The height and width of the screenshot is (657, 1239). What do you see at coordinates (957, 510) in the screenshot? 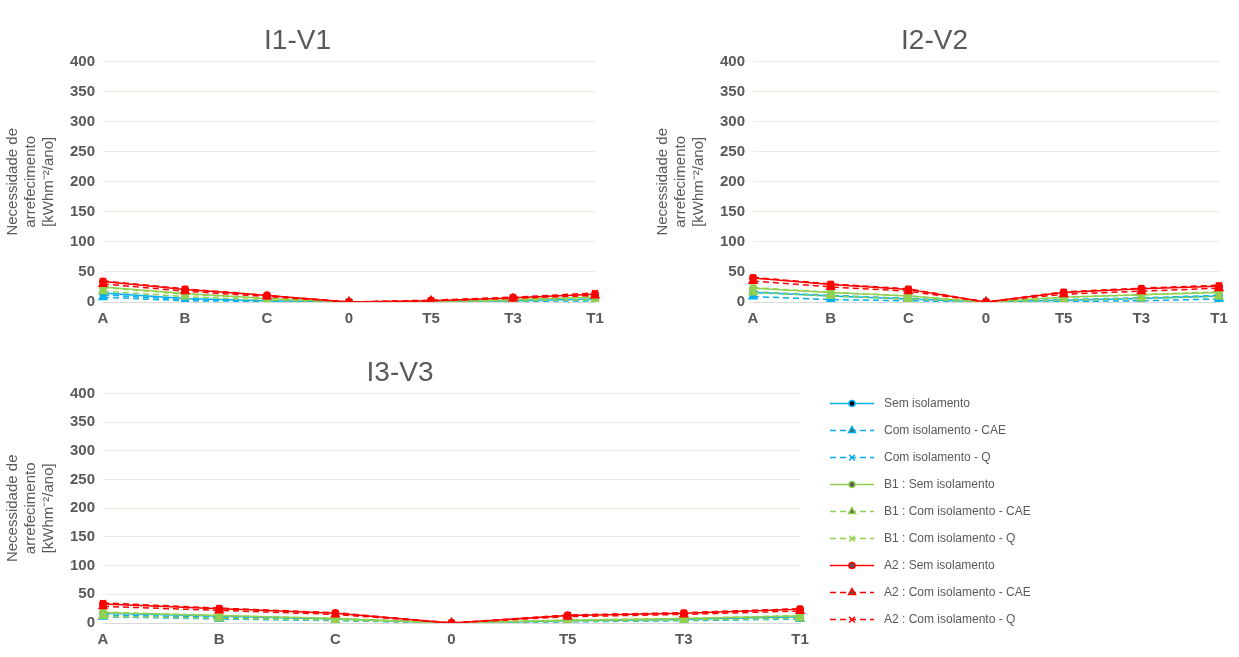
I see `legend-label: B1 : Com isolamento - CAE` at bounding box center [957, 510].